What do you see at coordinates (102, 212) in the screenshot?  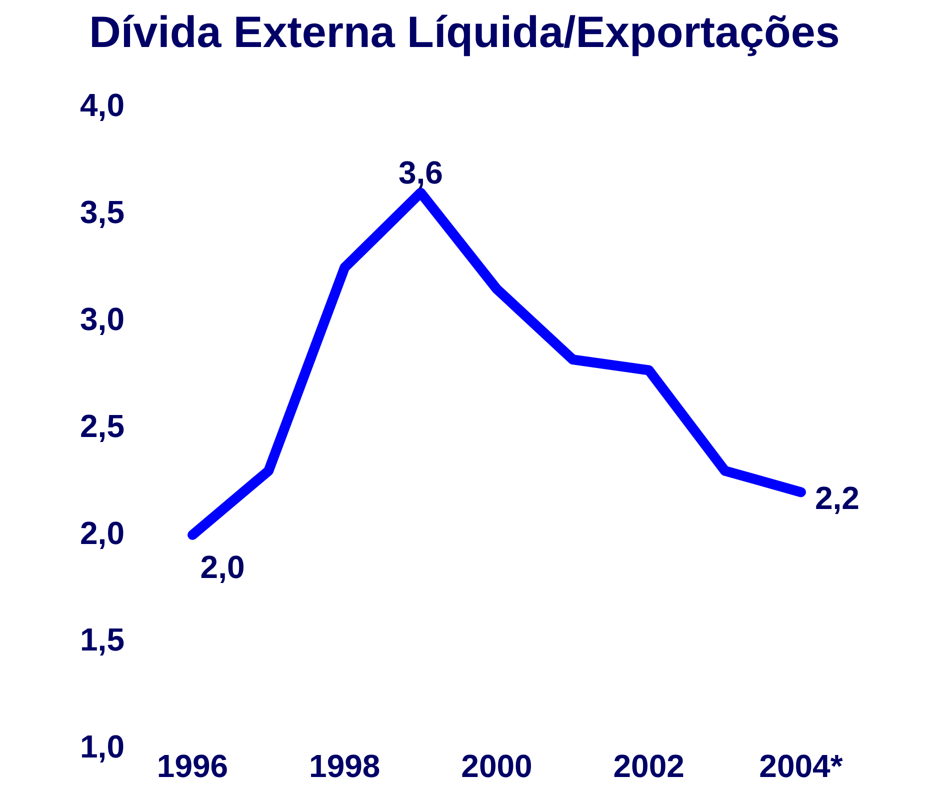 I see `y-tick-label: 3,5` at bounding box center [102, 212].